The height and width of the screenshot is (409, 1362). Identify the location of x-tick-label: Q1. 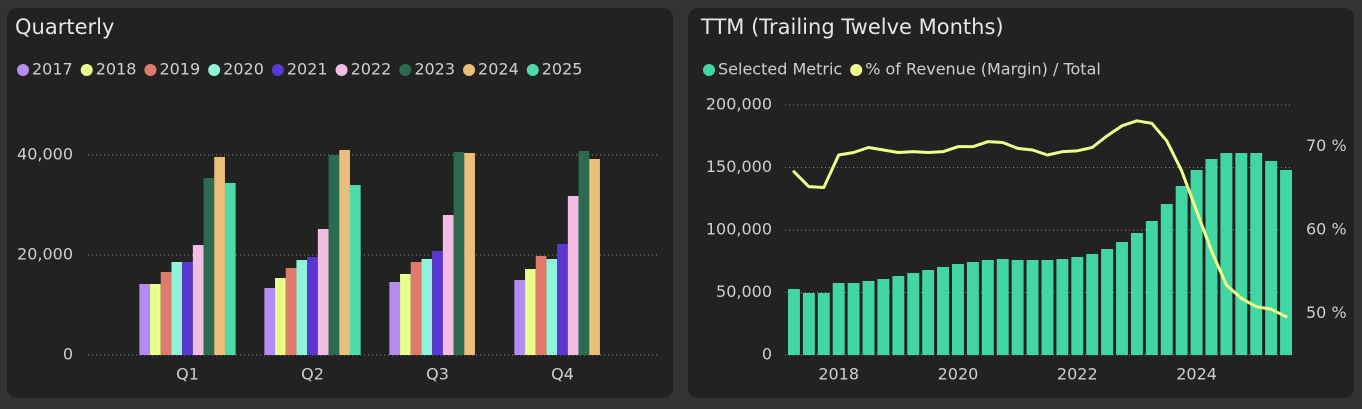
(187, 374).